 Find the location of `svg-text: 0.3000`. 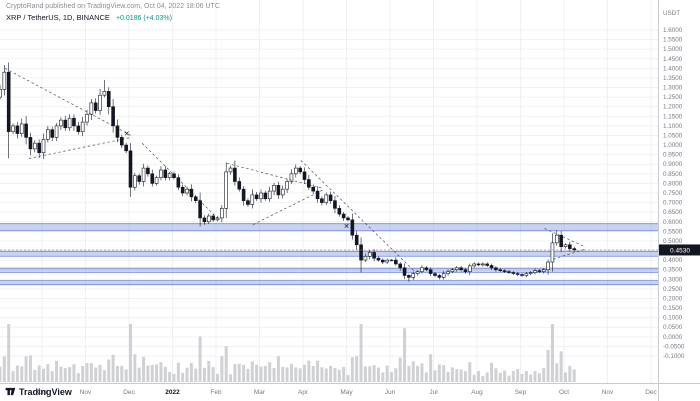

svg-text: 0.3000 is located at coordinates (673, 279).